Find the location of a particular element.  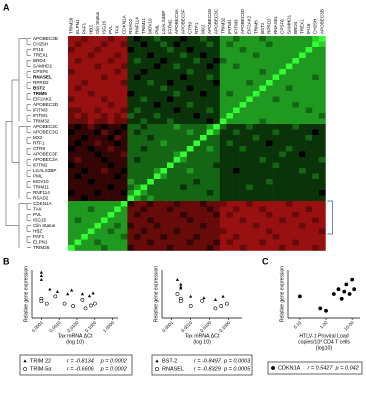

row-label: RTF1 is located at coordinates (39, 142).